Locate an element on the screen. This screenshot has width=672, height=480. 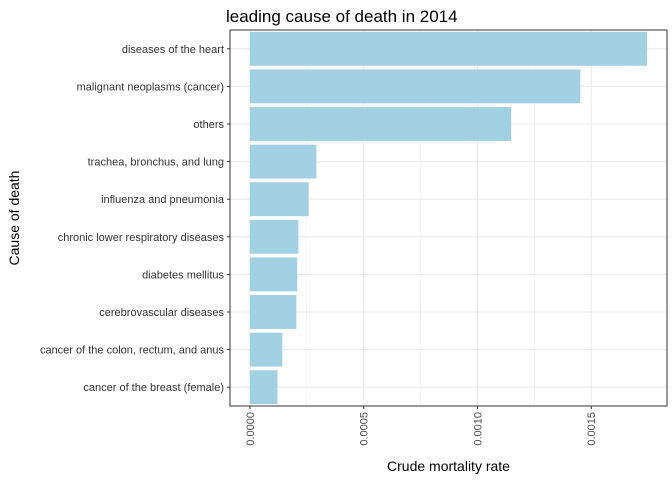
category-label-5: chronic lower respiratory diseases is located at coordinates (141, 238).